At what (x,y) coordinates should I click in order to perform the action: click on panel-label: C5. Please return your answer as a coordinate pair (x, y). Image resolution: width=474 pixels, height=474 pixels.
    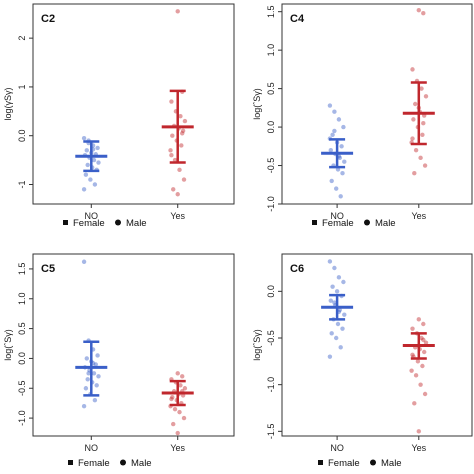
    Looking at the image, I should click on (48, 269).